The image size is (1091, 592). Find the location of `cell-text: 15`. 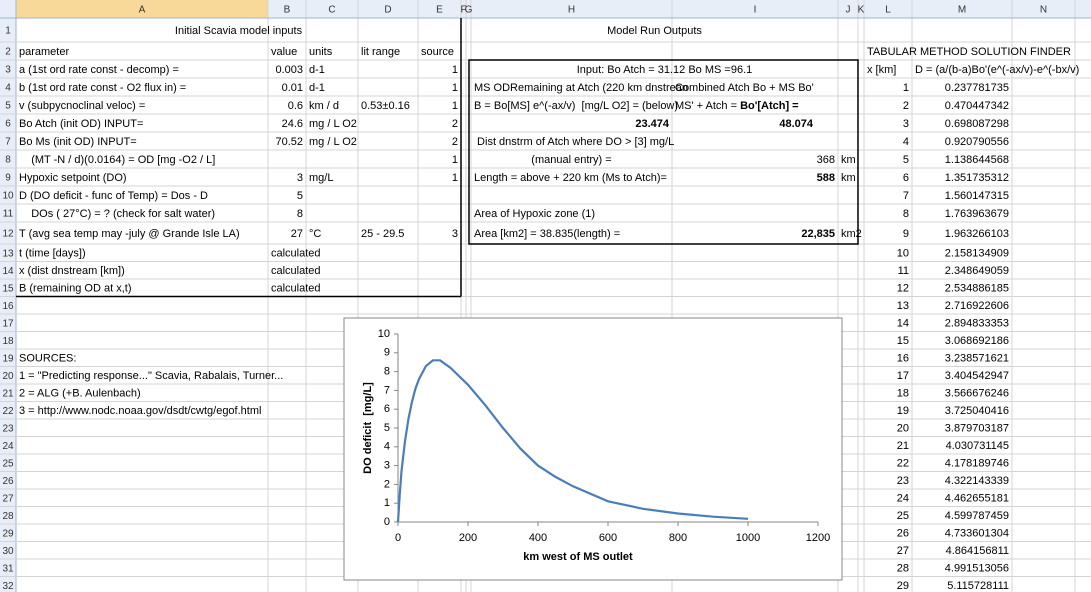

cell-text: 15 is located at coordinates (903, 341).